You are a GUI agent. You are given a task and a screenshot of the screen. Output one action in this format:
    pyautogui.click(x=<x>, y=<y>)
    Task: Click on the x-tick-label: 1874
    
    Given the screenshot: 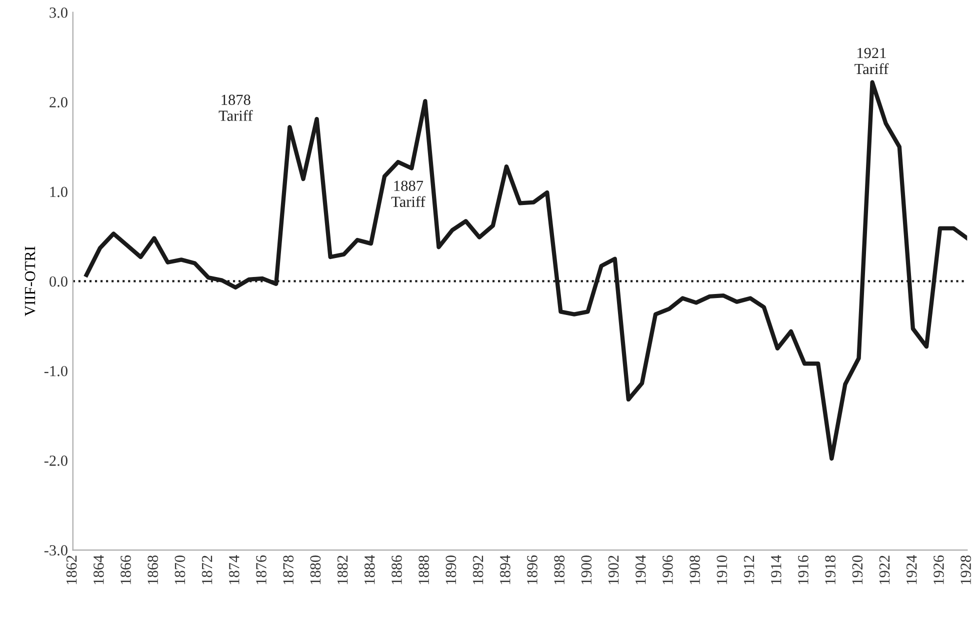 What is the action you would take?
    pyautogui.click(x=234, y=569)
    